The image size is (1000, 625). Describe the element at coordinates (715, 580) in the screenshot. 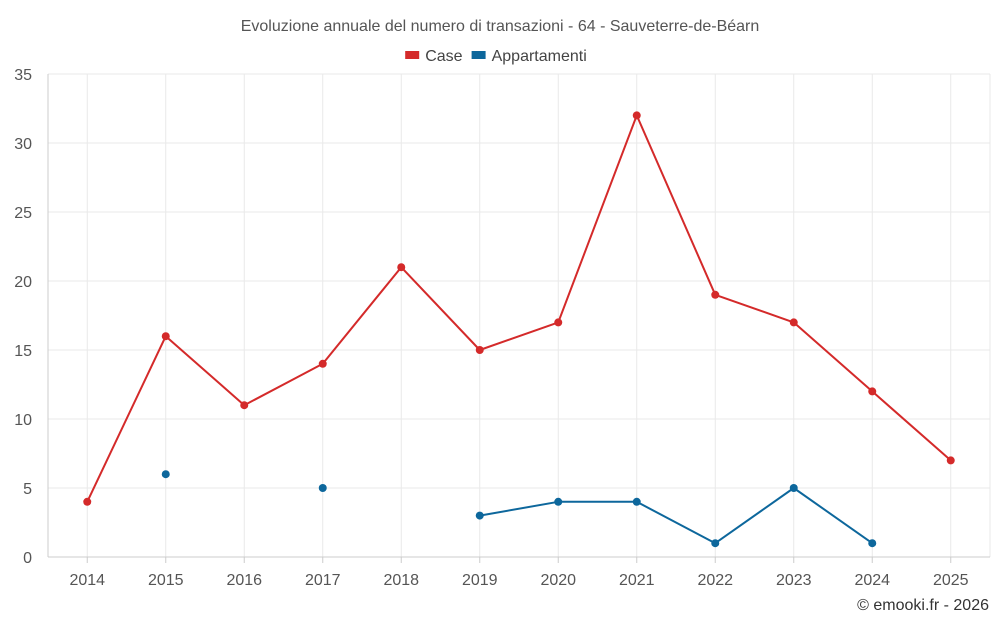

I see `x-tick-label: 2022` at that location.